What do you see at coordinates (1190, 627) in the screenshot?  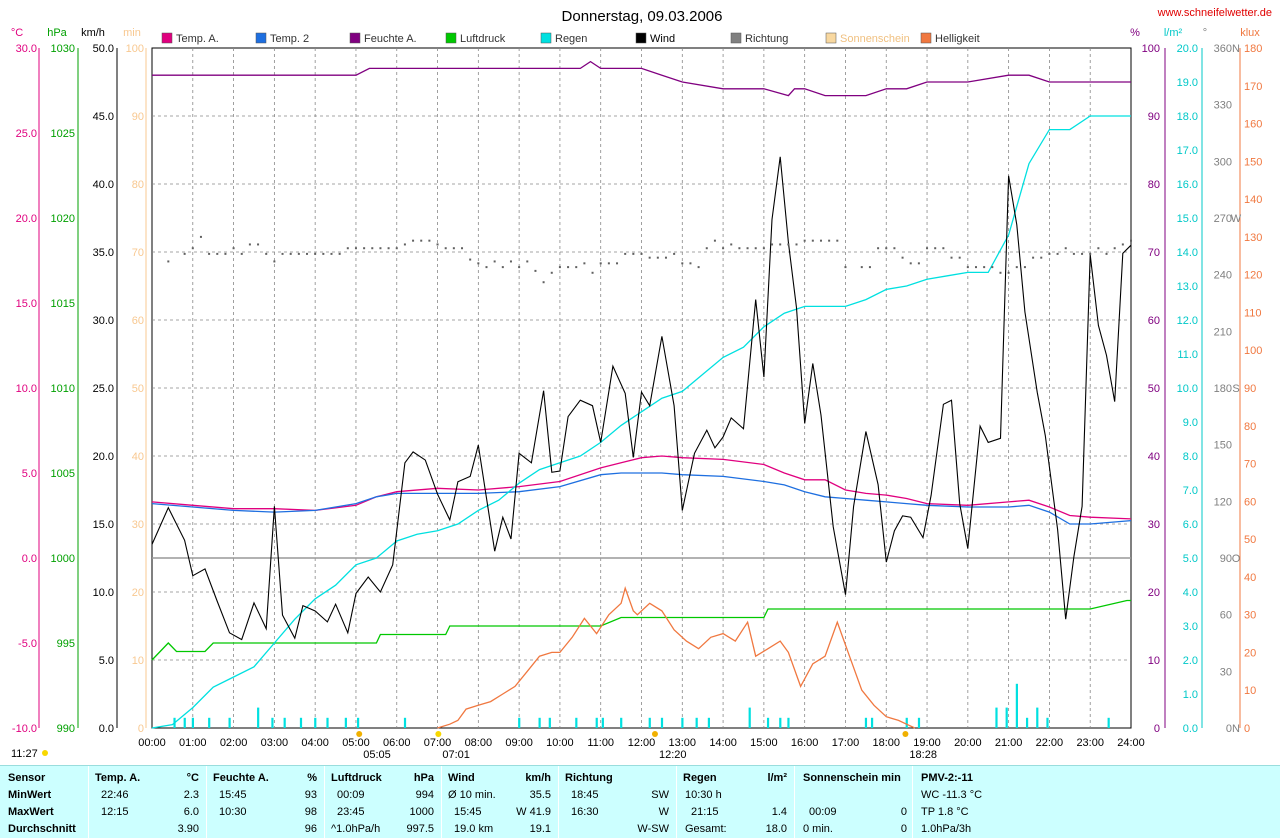 I see `rain-axis-tick: 3.0` at bounding box center [1190, 627].